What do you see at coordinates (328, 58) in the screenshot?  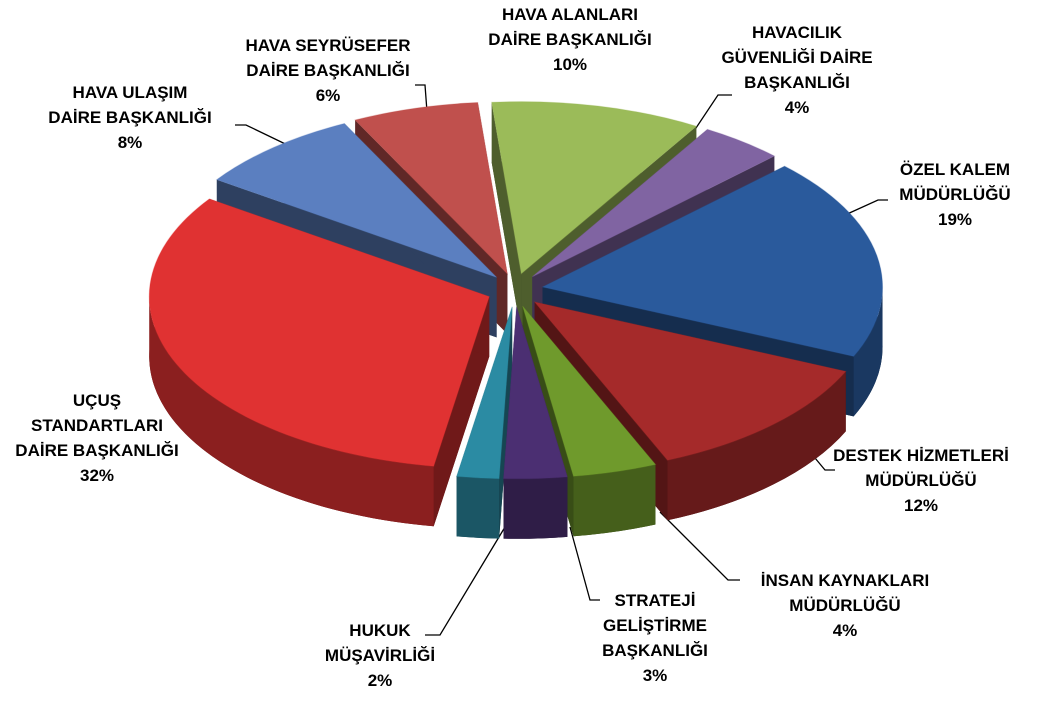 I see `category-label: HAVA SEYRÜSEFER DAİRE BAŞKANLIĞI` at bounding box center [328, 58].